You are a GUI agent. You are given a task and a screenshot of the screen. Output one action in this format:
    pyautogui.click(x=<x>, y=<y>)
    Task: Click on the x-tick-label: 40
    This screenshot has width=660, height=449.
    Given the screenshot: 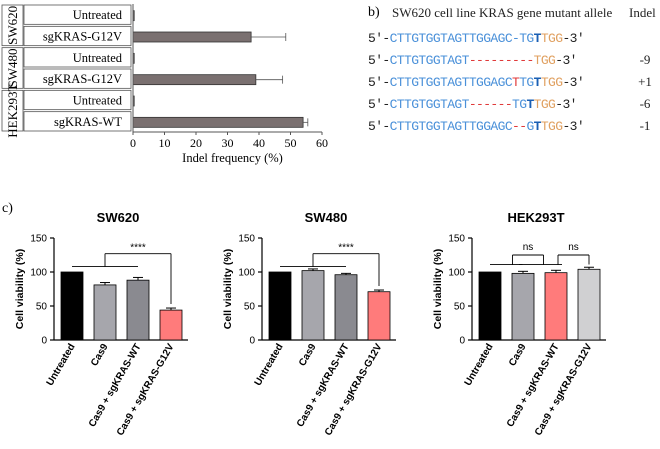 What is the action you would take?
    pyautogui.click(x=259, y=143)
    